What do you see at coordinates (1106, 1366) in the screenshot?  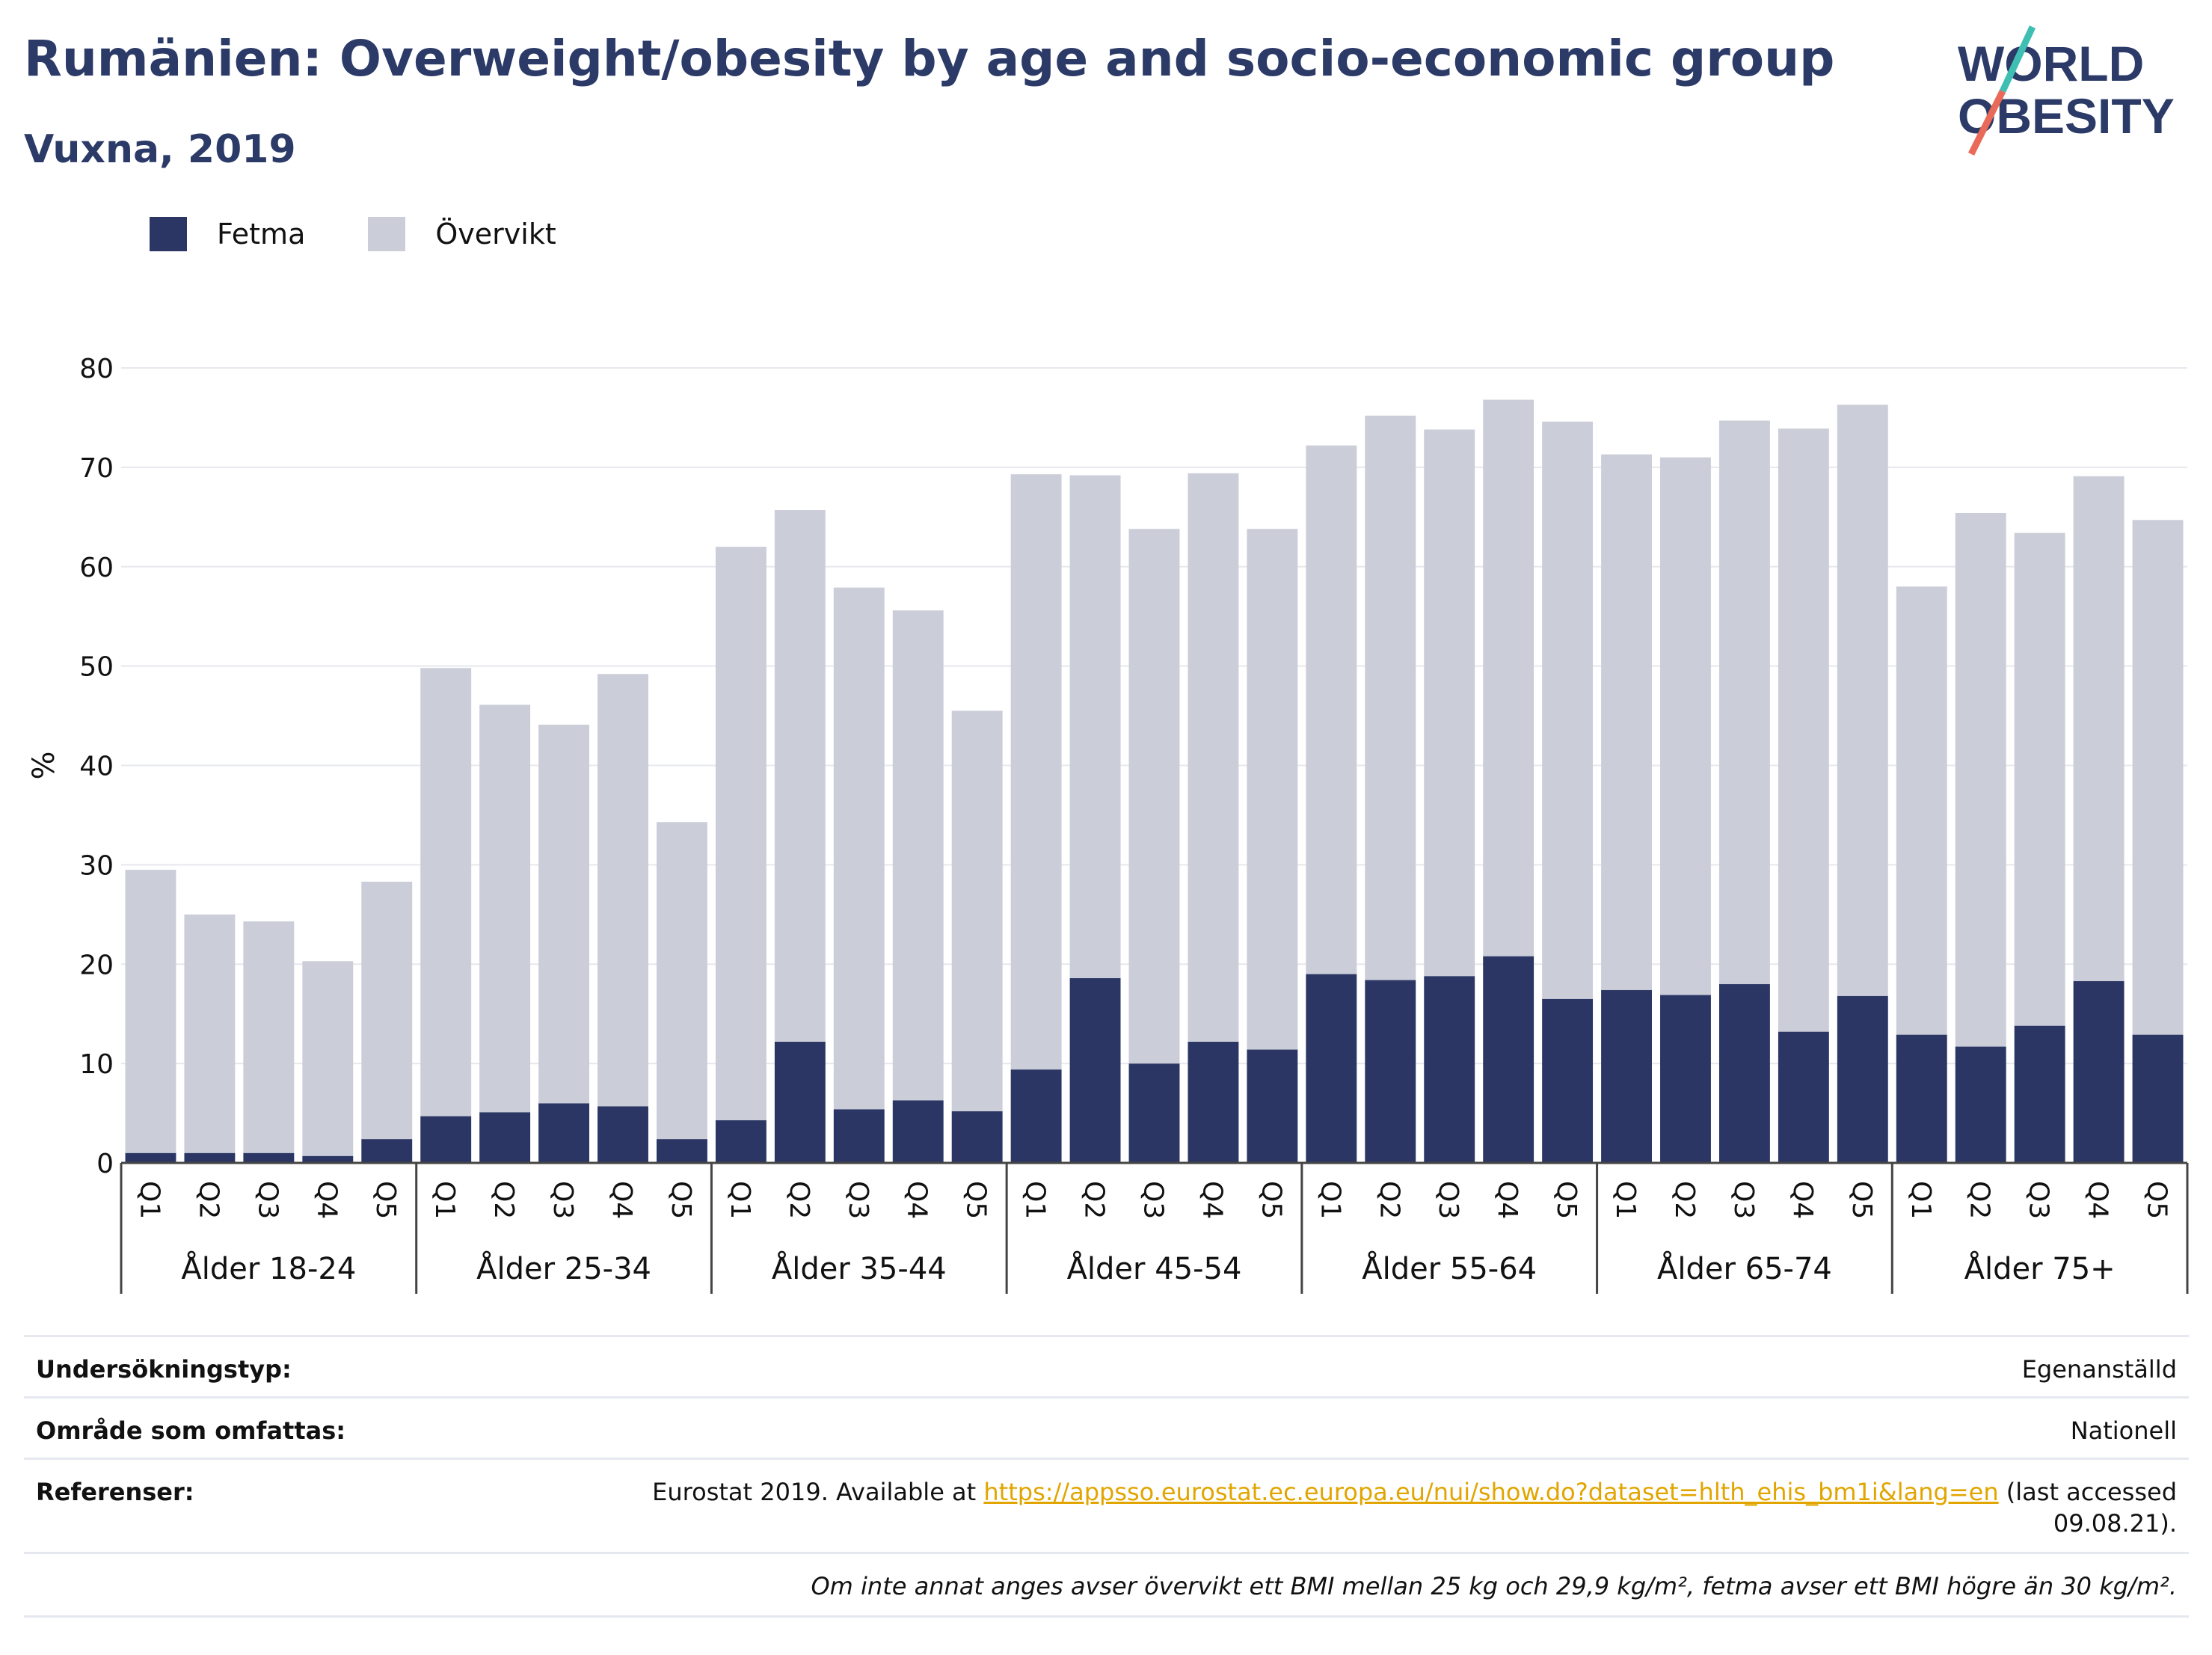 I see `info-row-survey-type: Undersökningstyp: Egenanställd` at bounding box center [1106, 1366].